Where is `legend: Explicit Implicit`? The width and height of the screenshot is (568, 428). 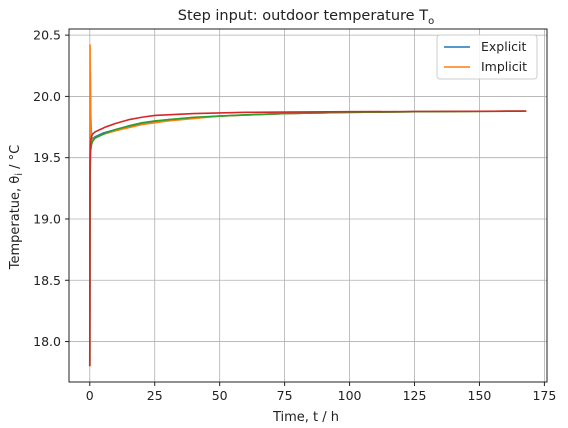 legend: Explicit Implicit is located at coordinates (487, 57).